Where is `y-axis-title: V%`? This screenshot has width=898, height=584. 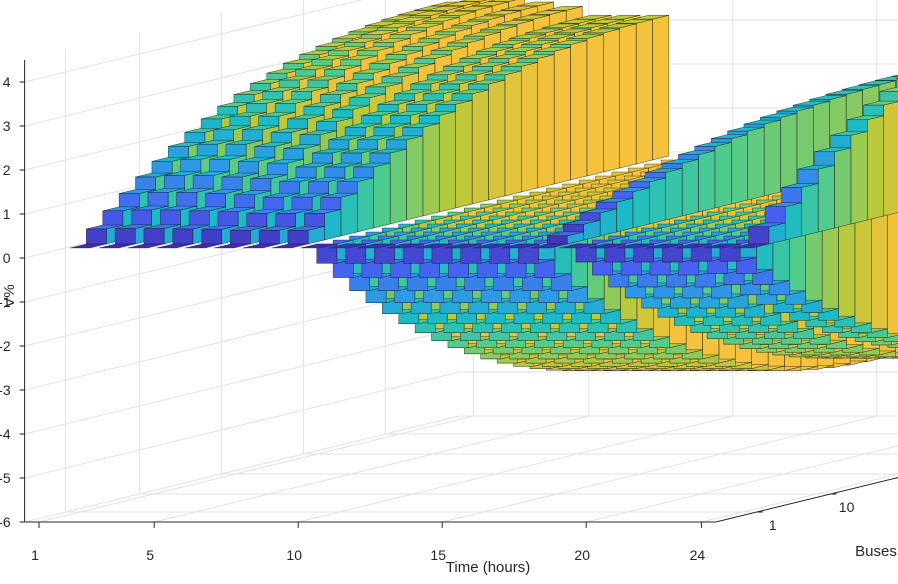 y-axis-title: V% is located at coordinates (9, 295).